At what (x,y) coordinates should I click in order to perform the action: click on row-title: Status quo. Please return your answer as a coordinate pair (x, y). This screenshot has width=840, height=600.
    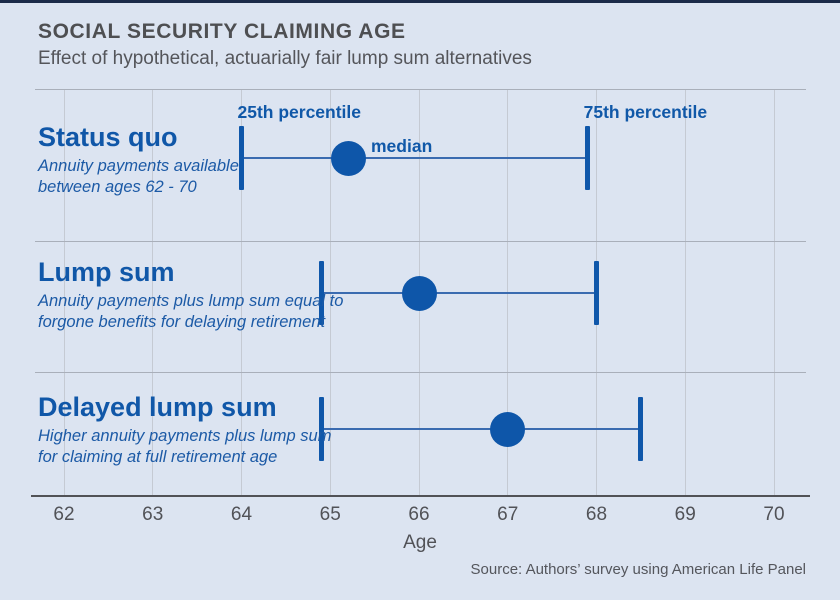
    Looking at the image, I should click on (108, 137).